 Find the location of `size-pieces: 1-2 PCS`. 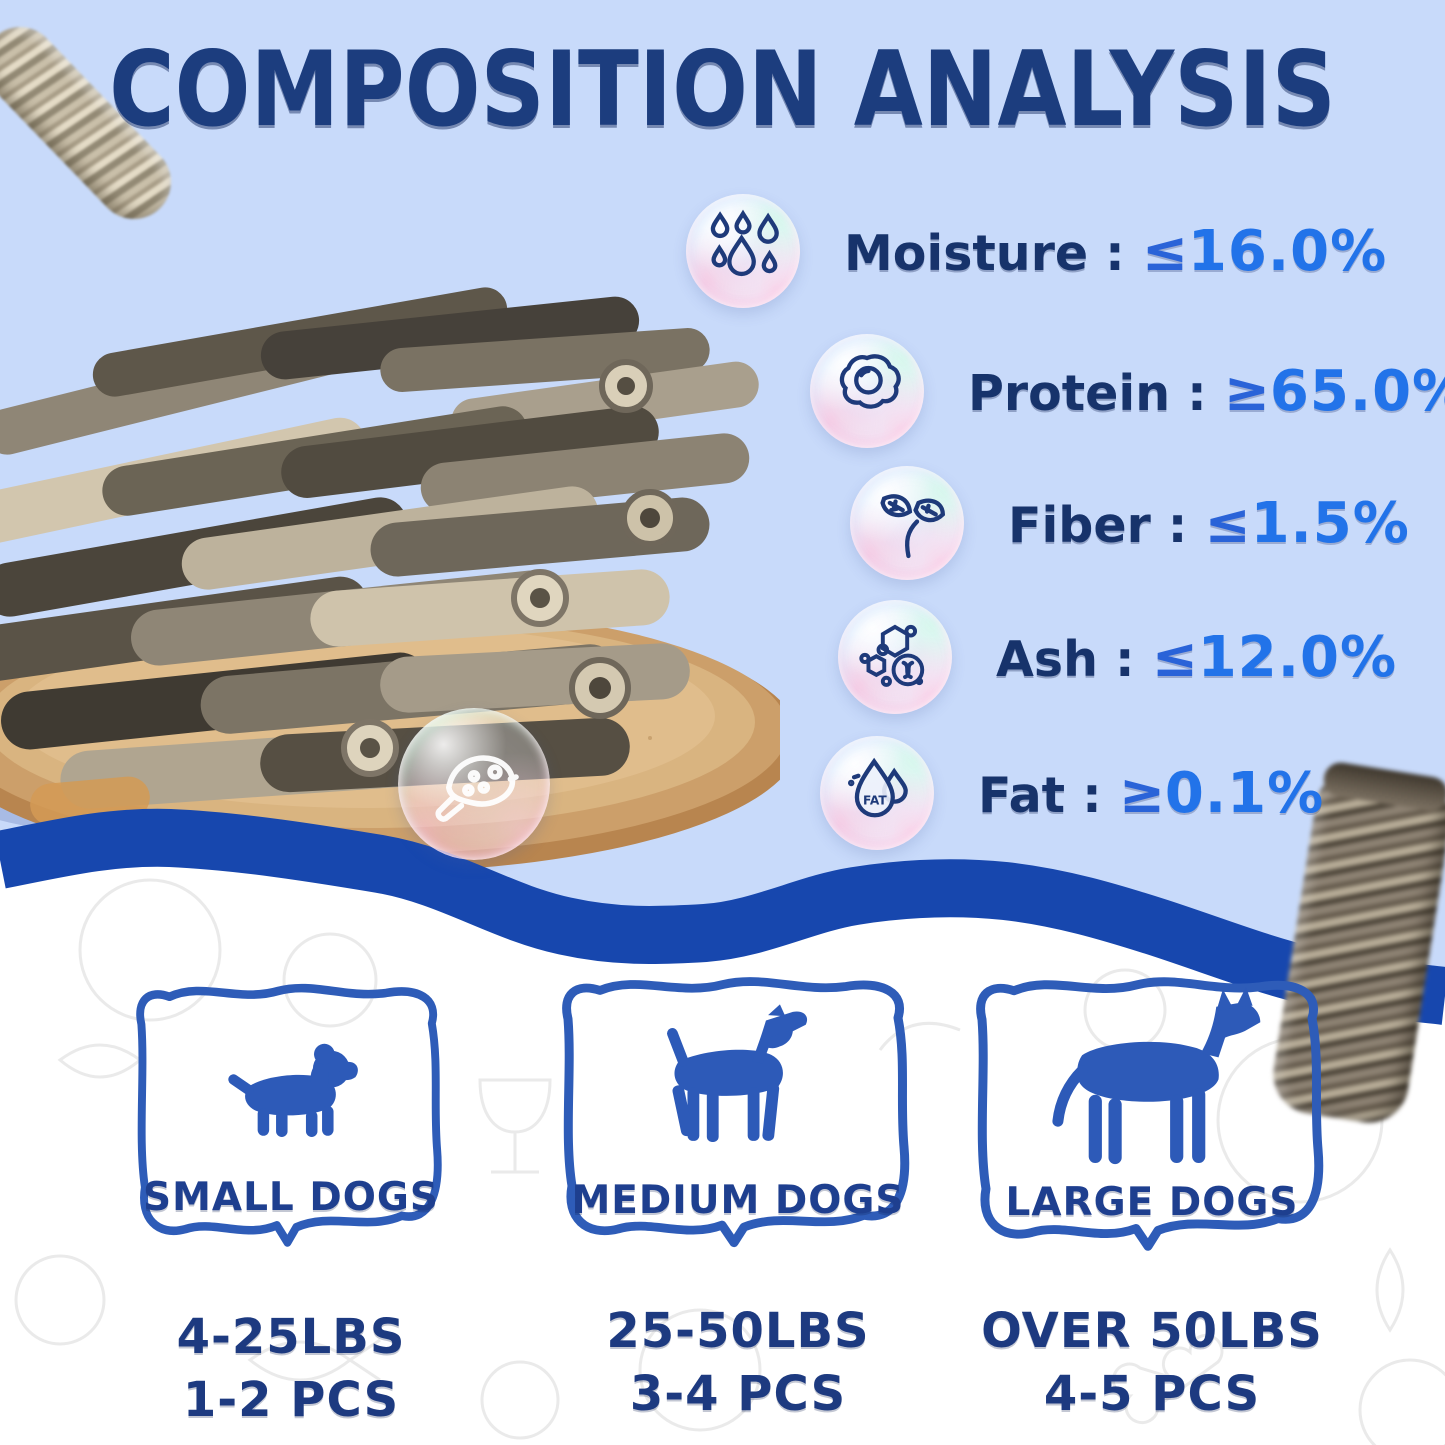

size-pieces: 1-2 PCS is located at coordinates (291, 1400).